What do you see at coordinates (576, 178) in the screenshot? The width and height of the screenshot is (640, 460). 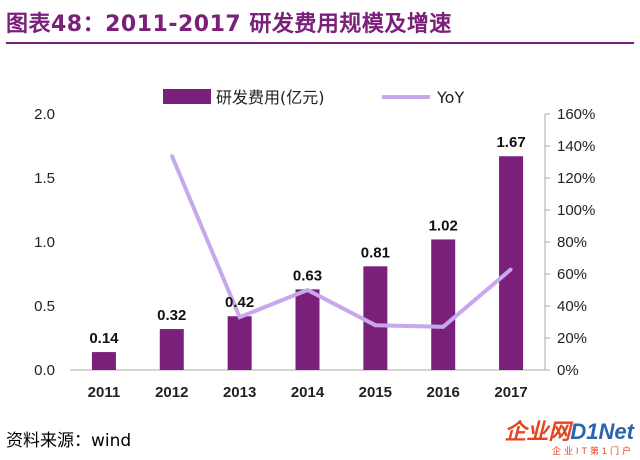 I see `right-tick-label: 120%` at bounding box center [576, 178].